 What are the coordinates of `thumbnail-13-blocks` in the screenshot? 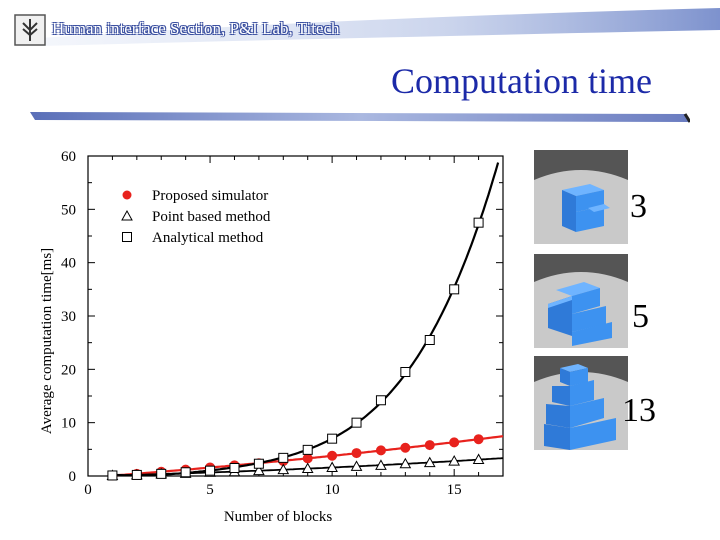 It's located at (581, 403).